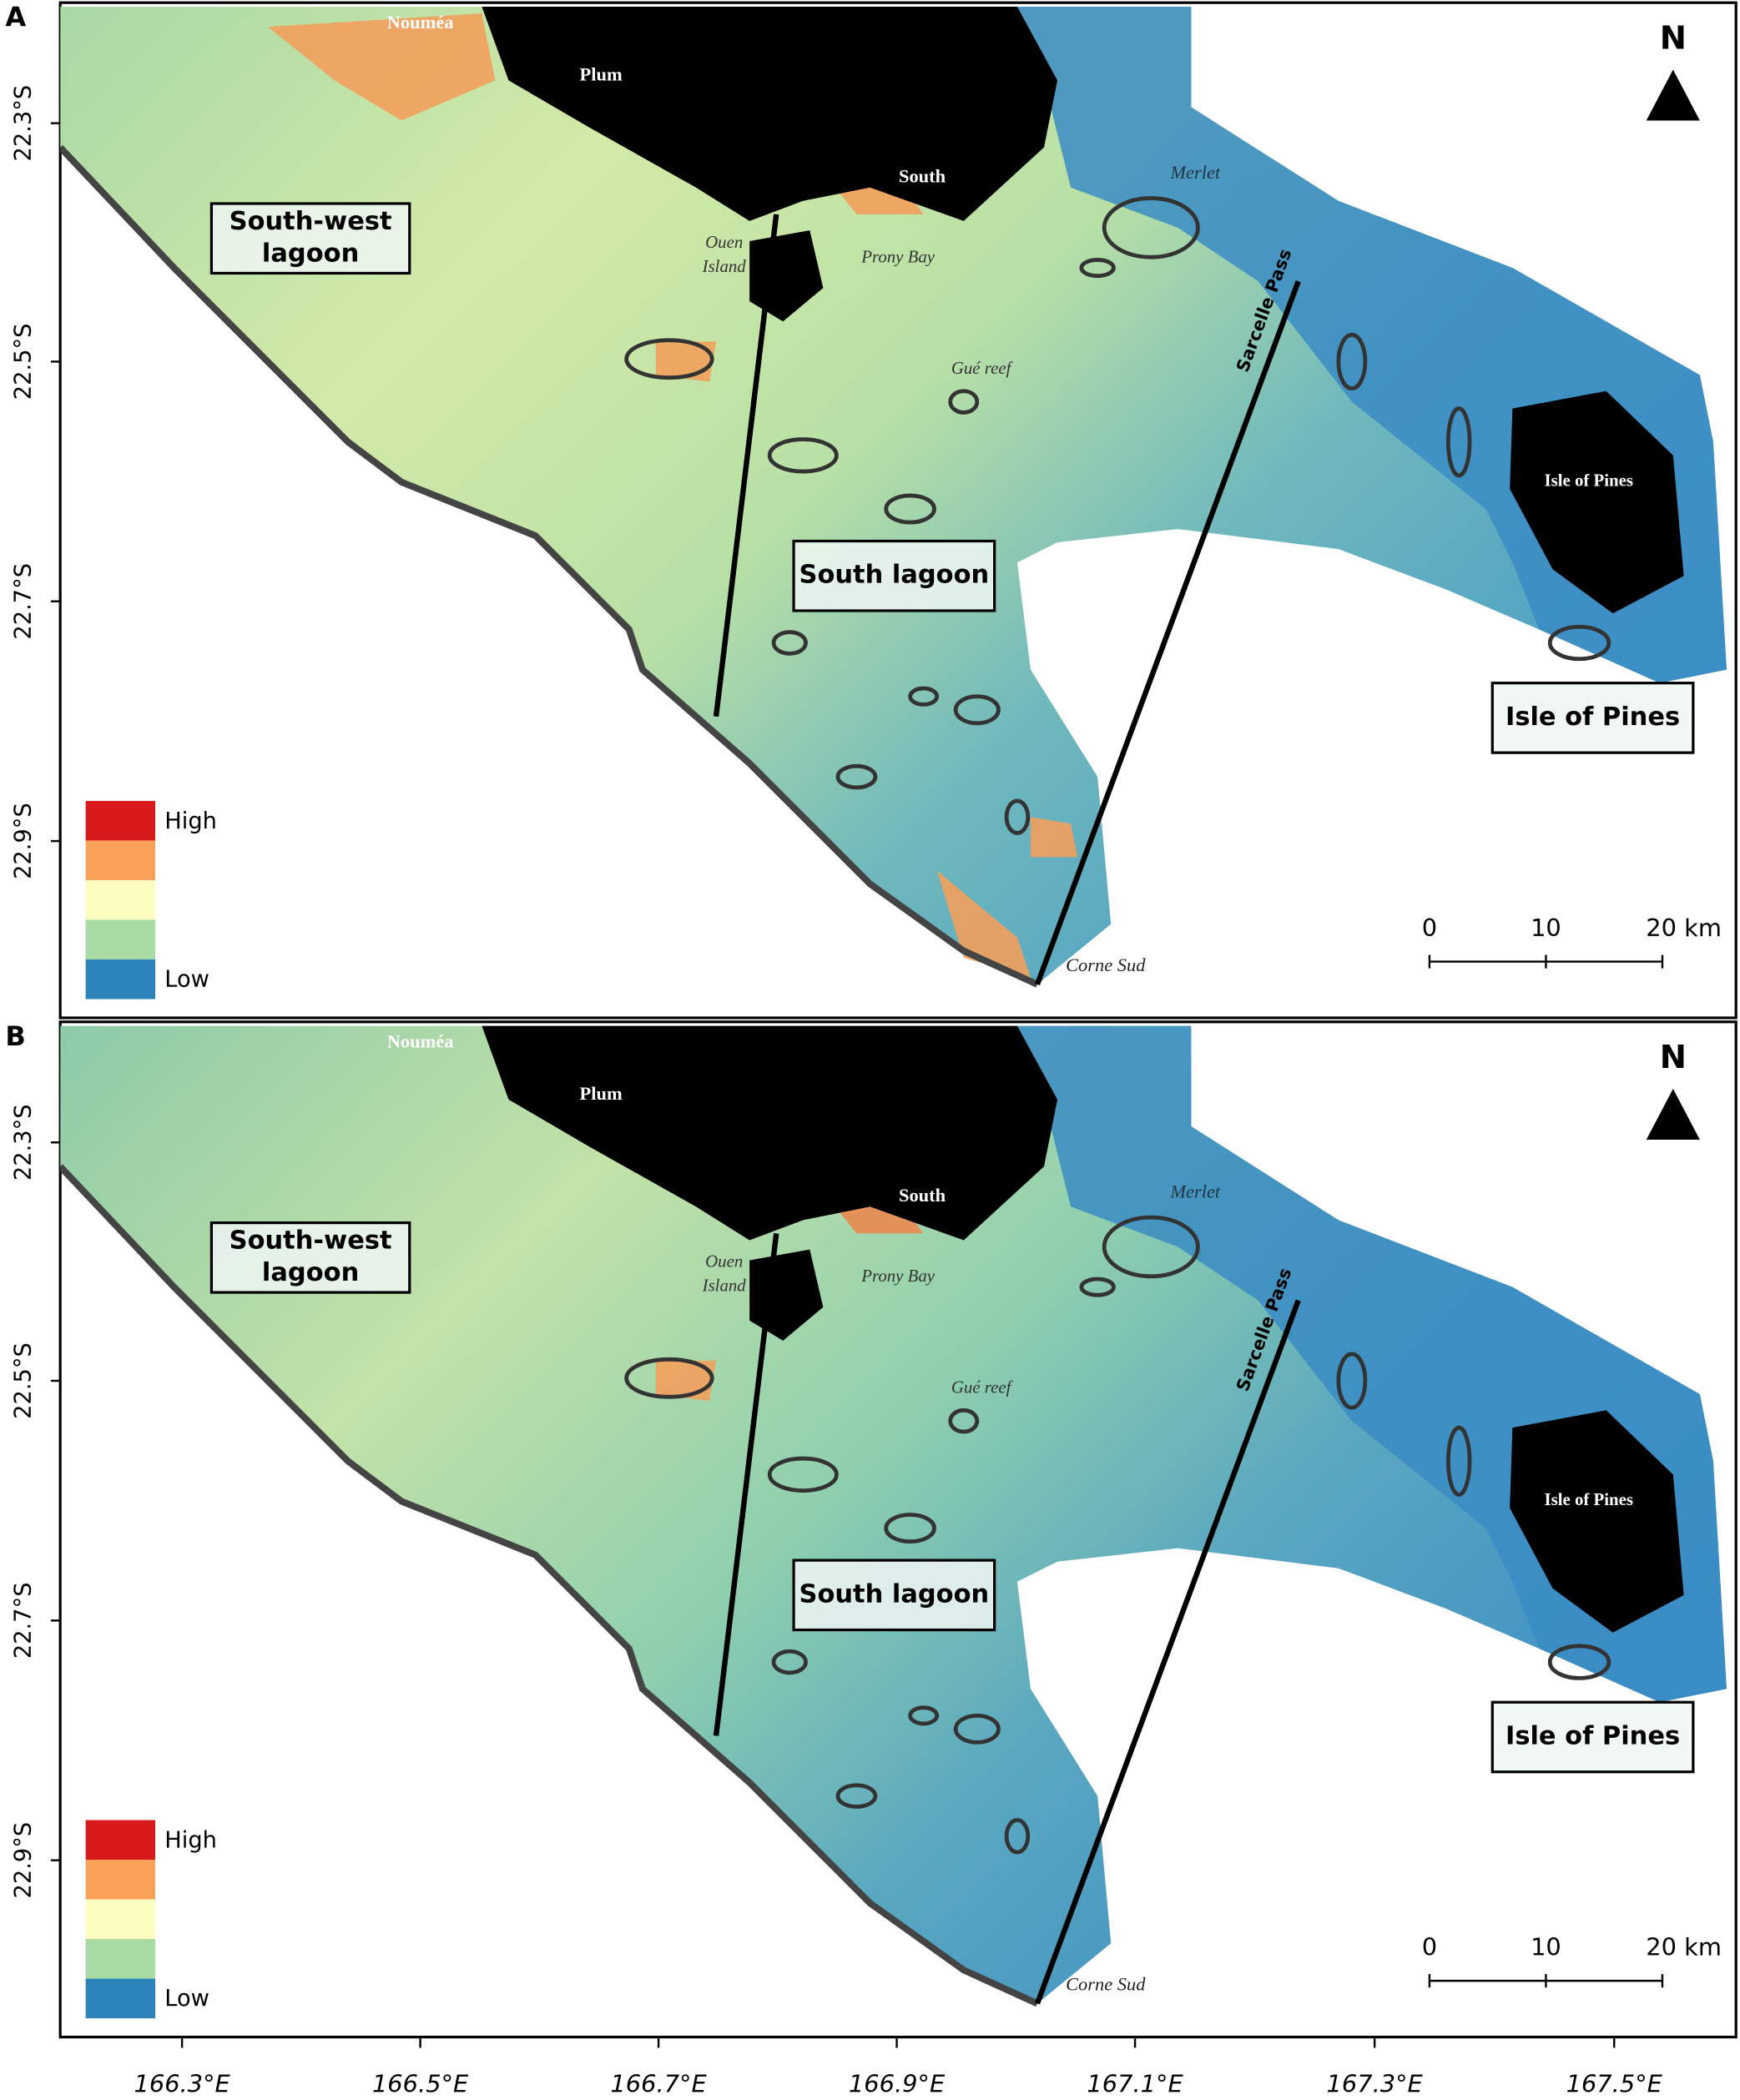 The width and height of the screenshot is (1740, 2100). Describe the element at coordinates (186, 980) in the screenshot. I see `legend-label: Low` at that location.